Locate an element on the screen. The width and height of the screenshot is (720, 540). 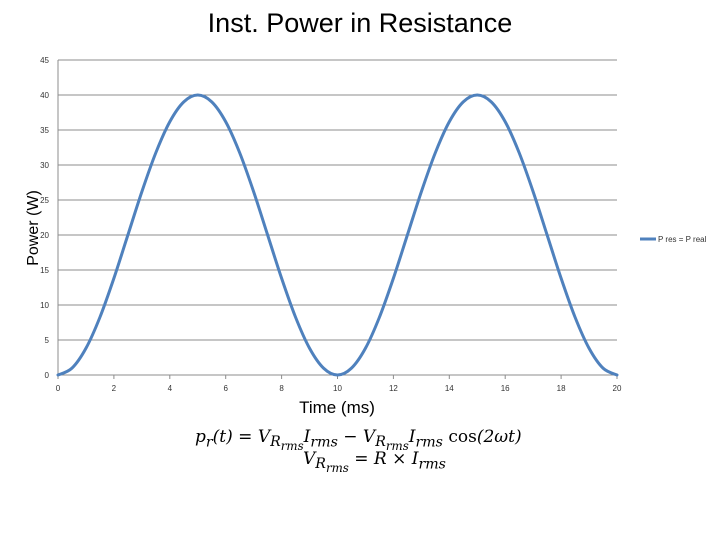
x-tick-label: 20 is located at coordinates (617, 388).